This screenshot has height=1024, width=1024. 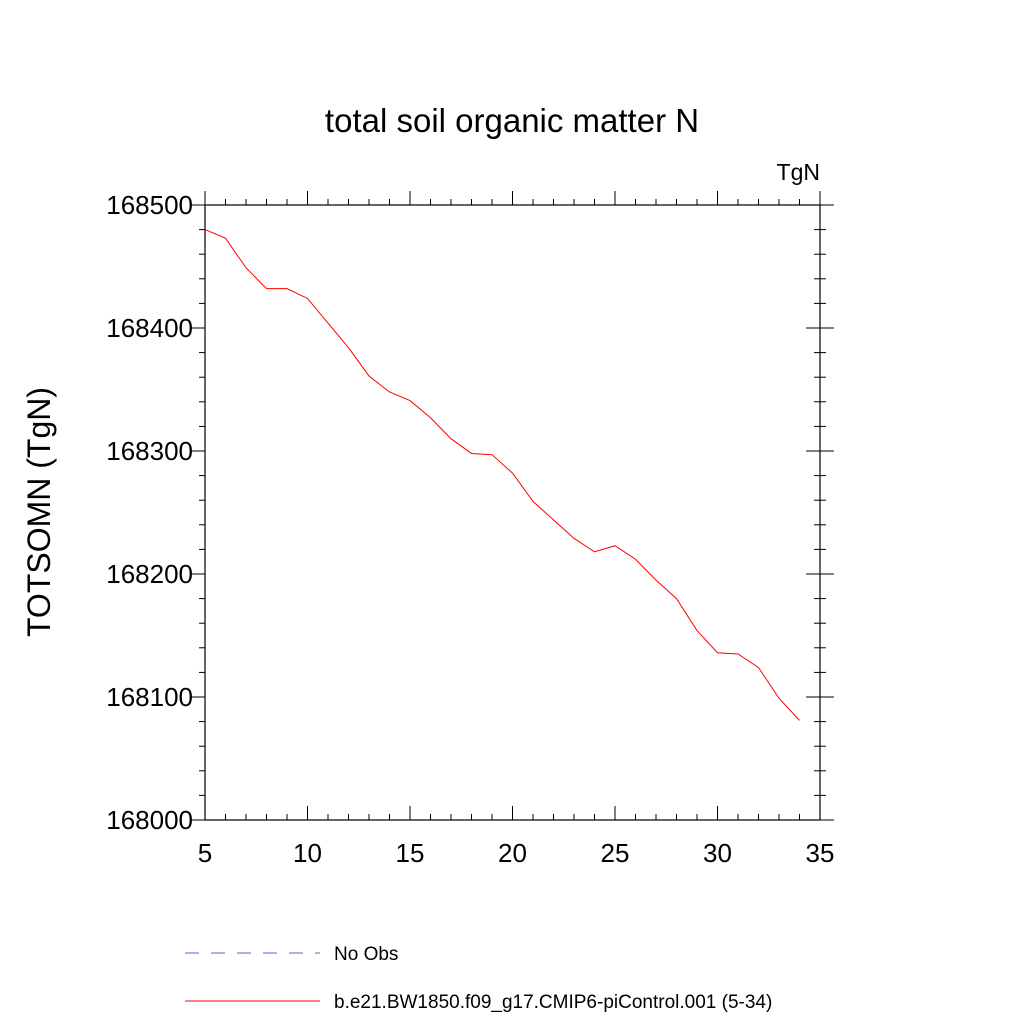 What do you see at coordinates (149, 574) in the screenshot?
I see `y-tick-label: 168200` at bounding box center [149, 574].